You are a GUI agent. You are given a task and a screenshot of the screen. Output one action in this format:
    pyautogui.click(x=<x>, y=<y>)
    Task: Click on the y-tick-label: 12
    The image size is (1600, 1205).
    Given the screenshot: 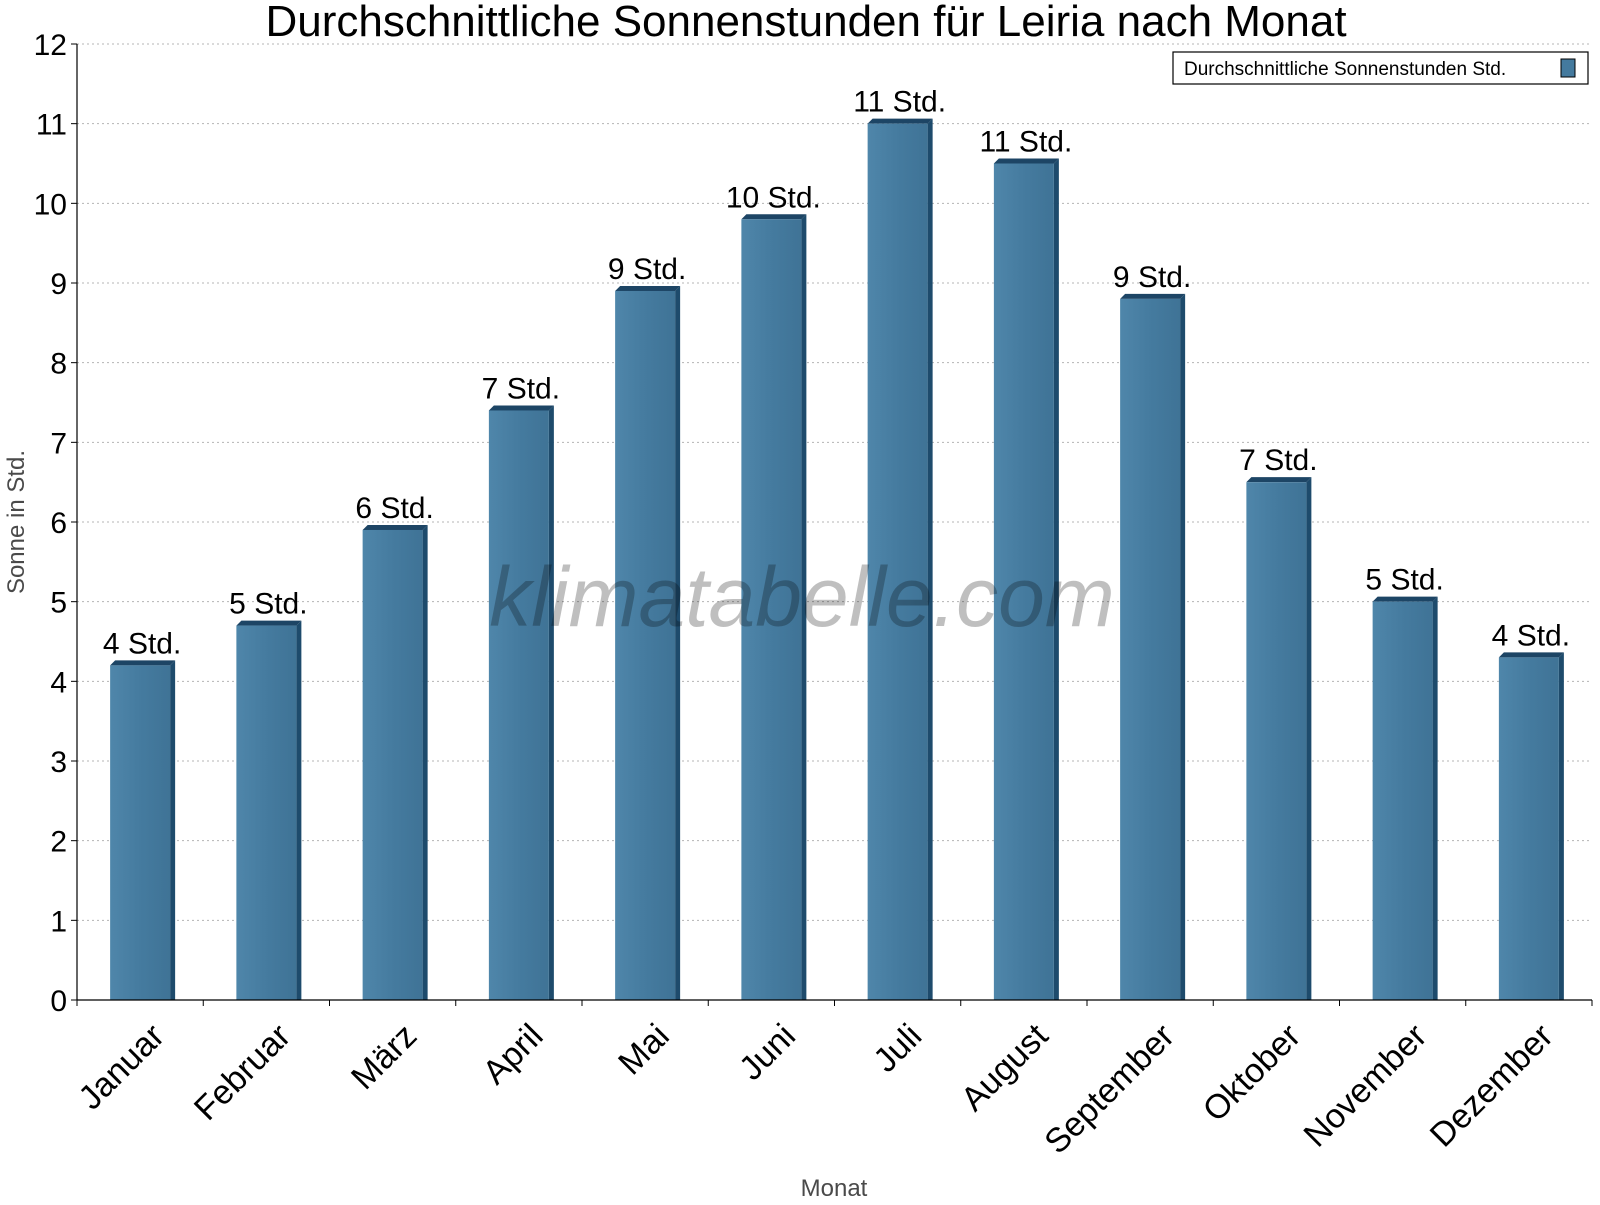 What is the action you would take?
    pyautogui.click(x=50, y=45)
    